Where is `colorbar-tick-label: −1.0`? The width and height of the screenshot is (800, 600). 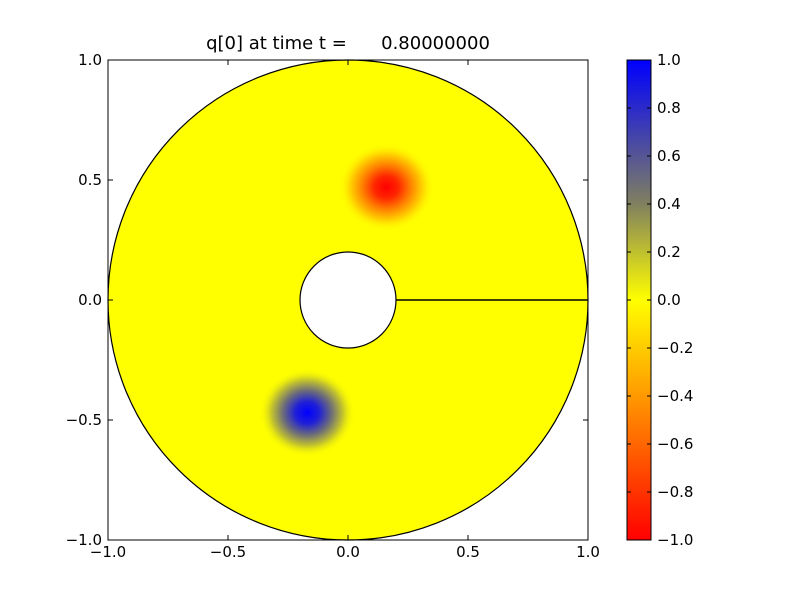
colorbar-tick-label: −1.0 is located at coordinates (675, 540).